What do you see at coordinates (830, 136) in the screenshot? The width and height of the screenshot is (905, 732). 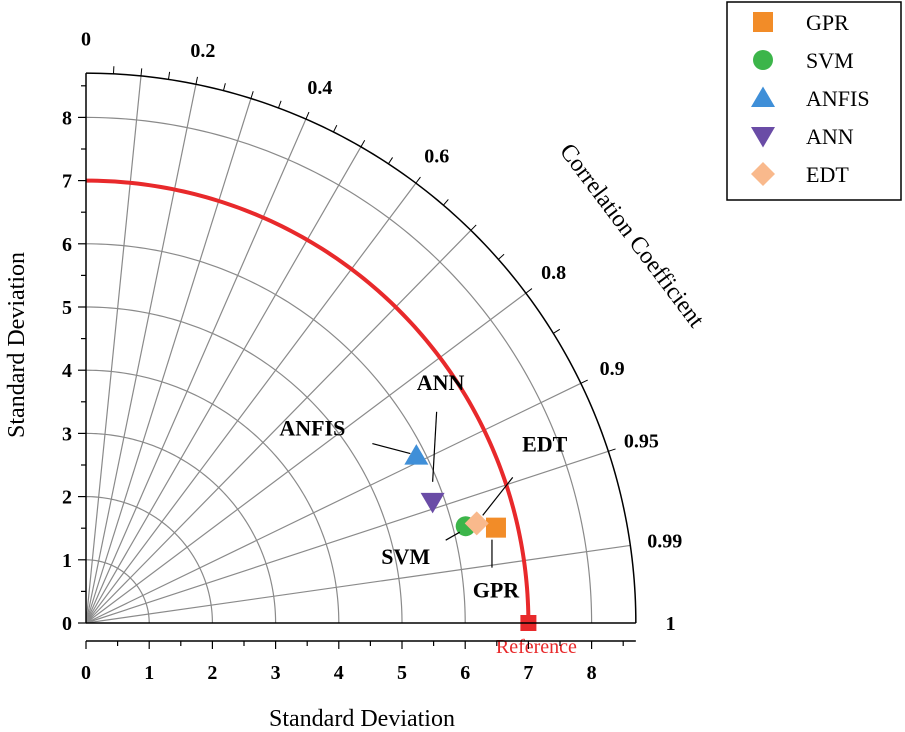 I see `legend-label-ann: ANN` at bounding box center [830, 136].